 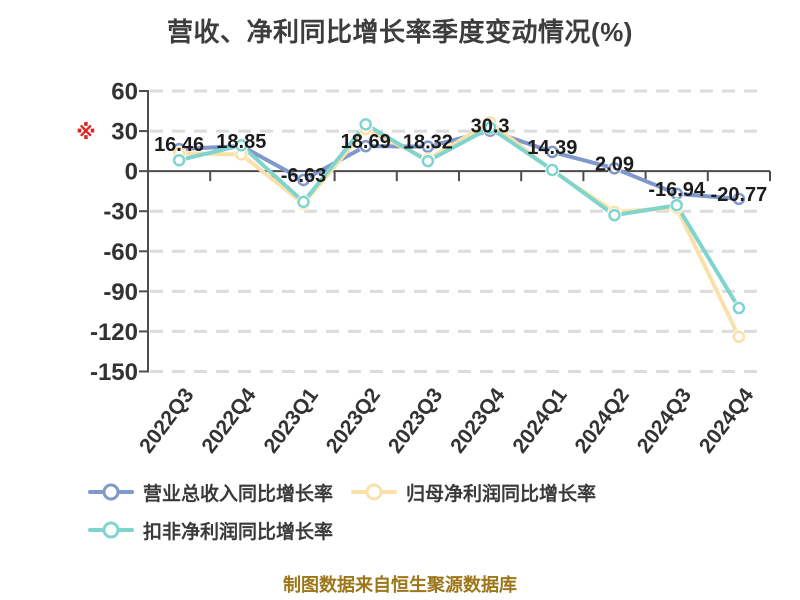 What do you see at coordinates (727, 421) in the screenshot?
I see `x-tick-label: 2024Q4` at bounding box center [727, 421].